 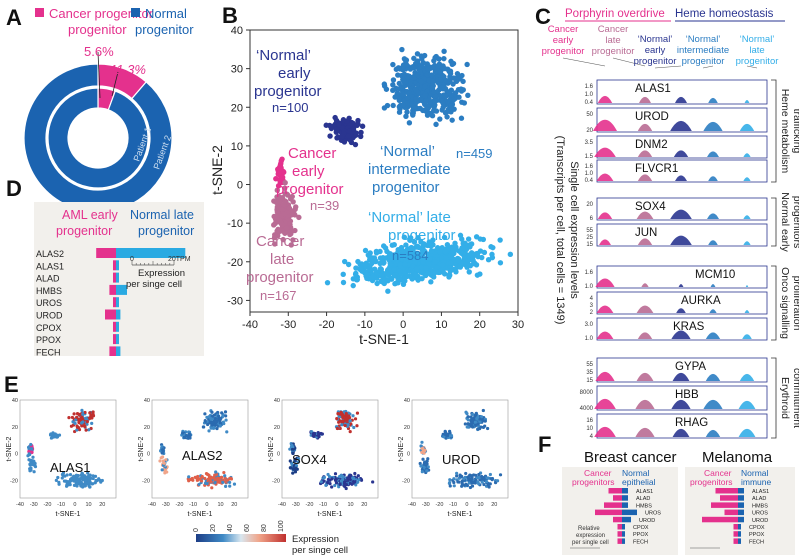 What do you see at coordinates (543, 16) in the screenshot?
I see `panel-c-letter: C` at bounding box center [543, 16].